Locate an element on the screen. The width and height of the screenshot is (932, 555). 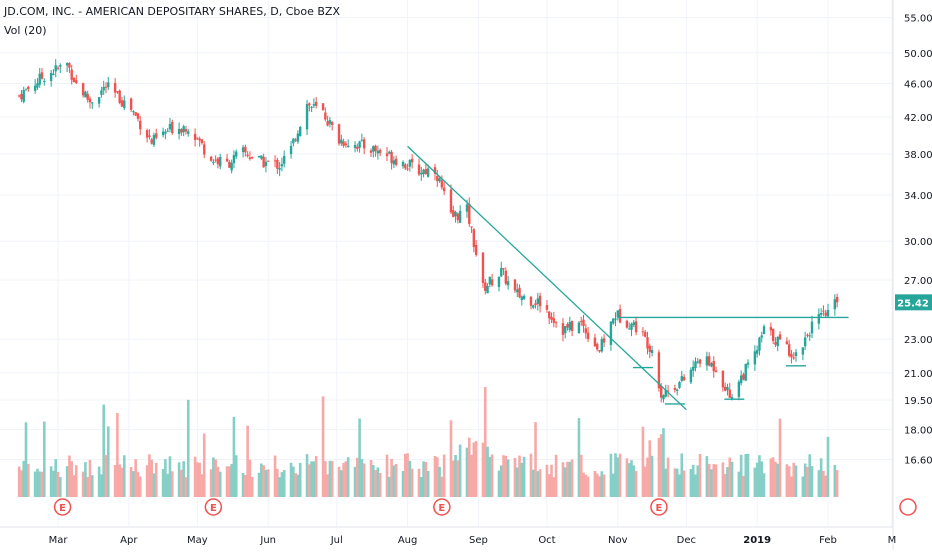
earnings-marker is located at coordinates (62, 507).